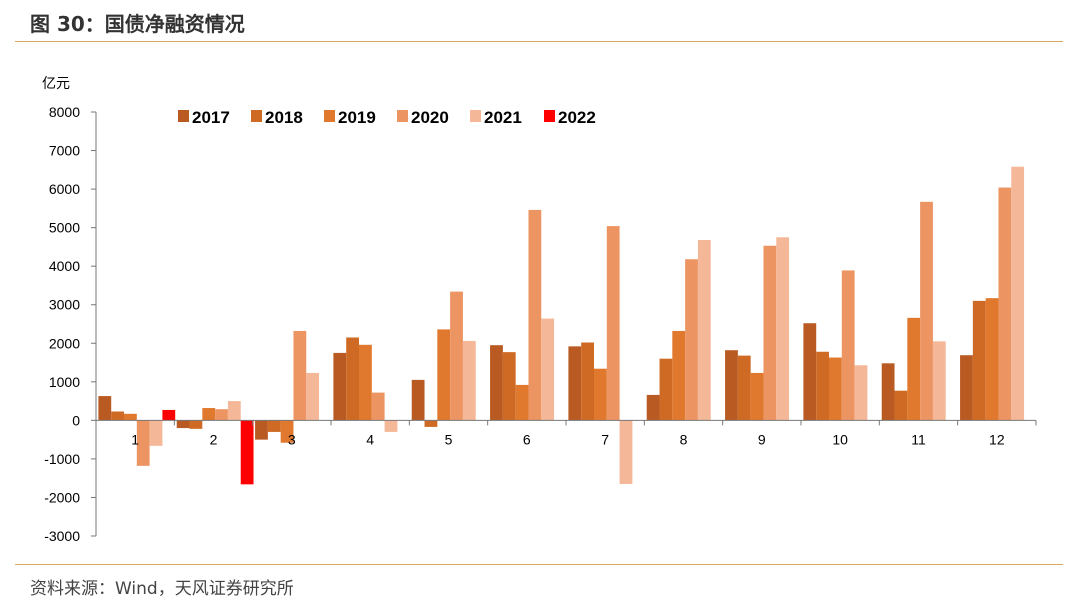 This screenshot has width=1080, height=607. I want to click on x-axis: 1 2 3 4 5 6 7 8 9 10 11 12, so click(566, 433).